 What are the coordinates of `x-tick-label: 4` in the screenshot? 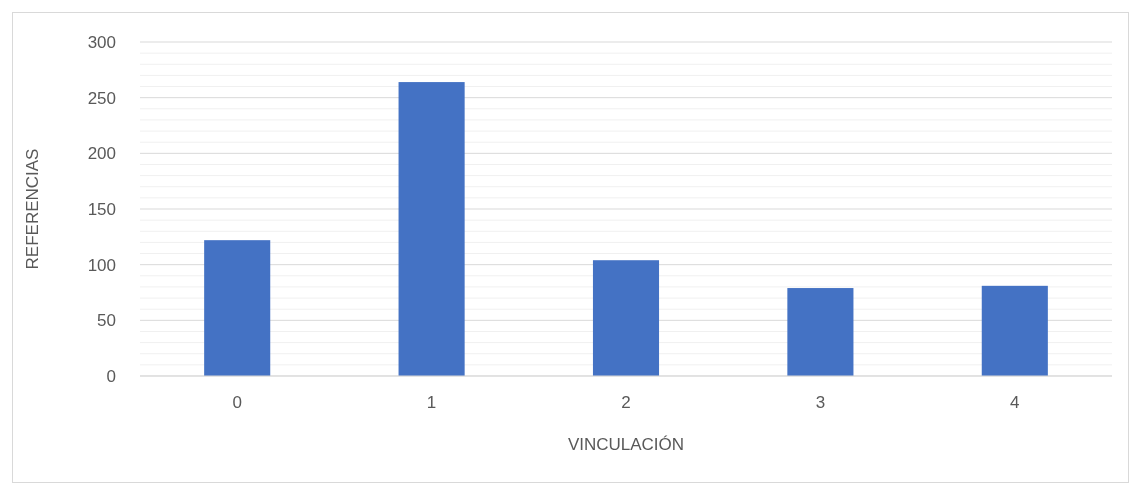 It's located at (1015, 402).